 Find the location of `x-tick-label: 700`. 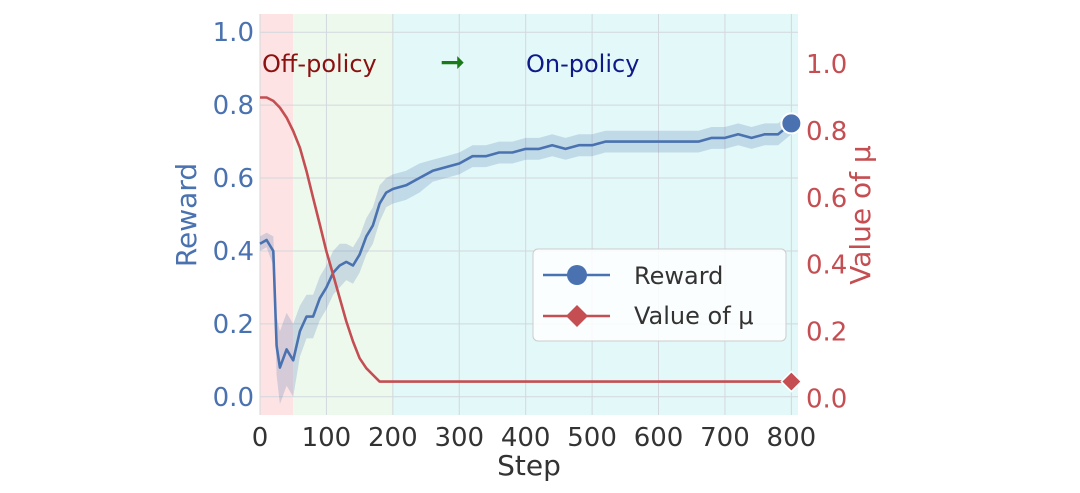

x-tick-label: 700 is located at coordinates (725, 438).